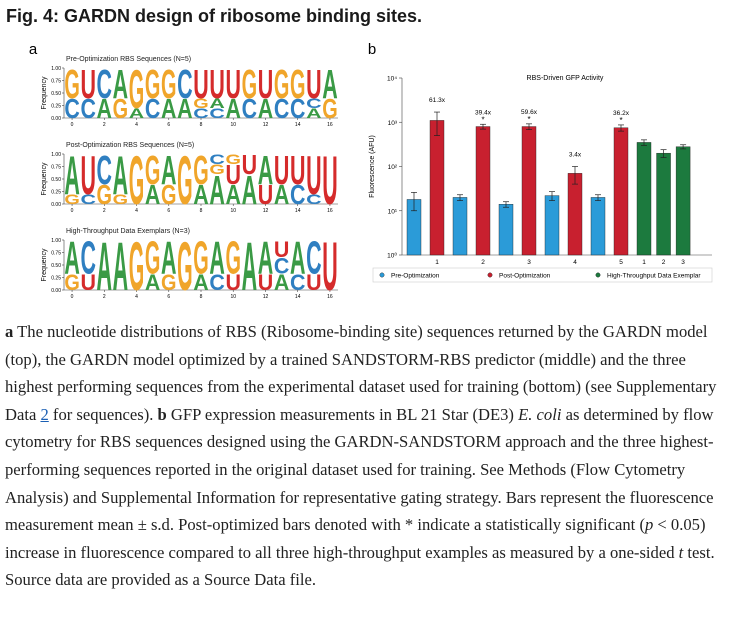 This screenshot has width=733, height=625. What do you see at coordinates (9, 331) in the screenshot?
I see `caption-bold: a` at bounding box center [9, 331].